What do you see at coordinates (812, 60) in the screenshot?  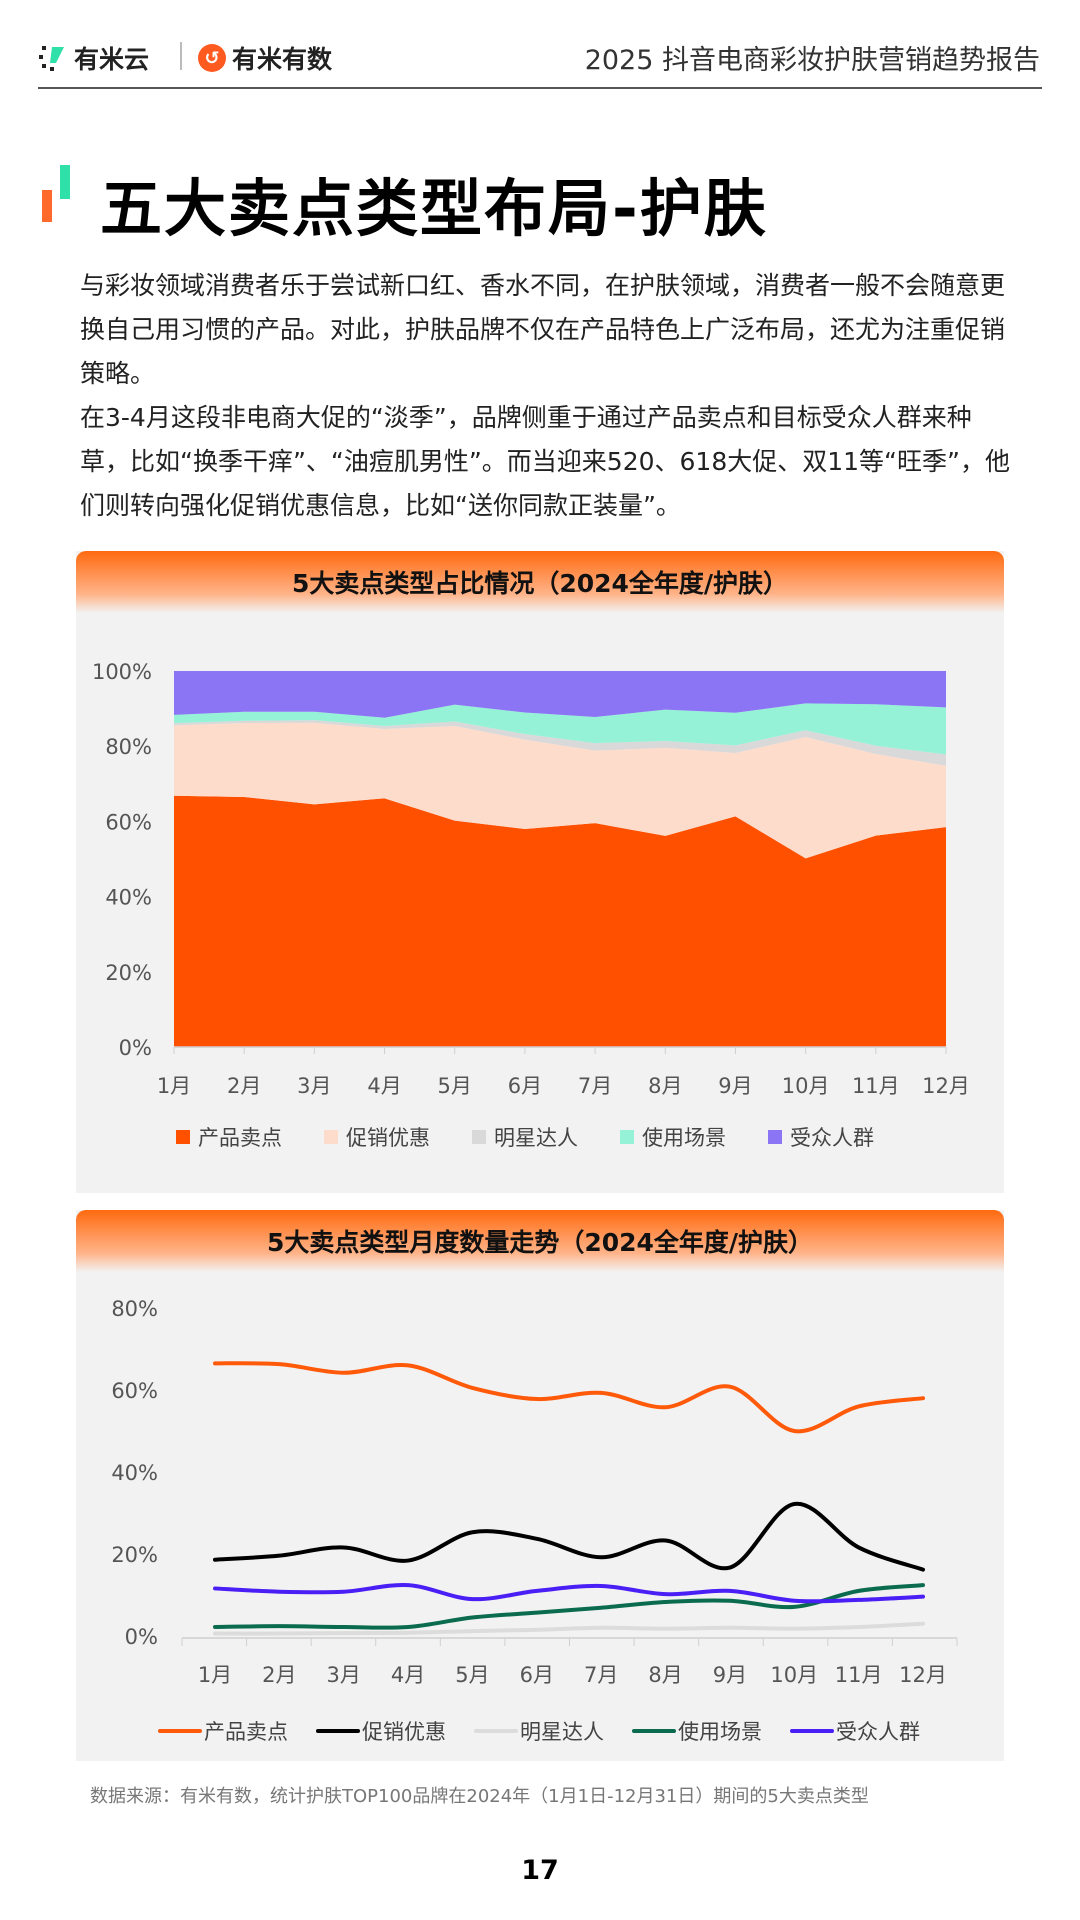 I see `report-title: 2025 抖音电商彩妆护肤营销趋势报告` at bounding box center [812, 60].